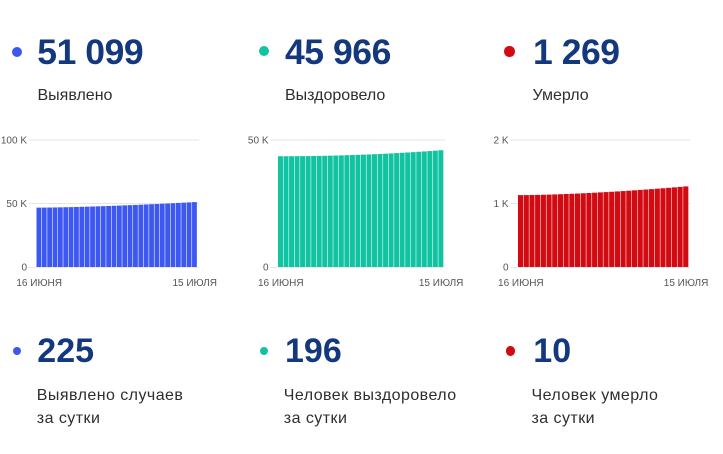  Describe the element at coordinates (14, 141) in the screenshot. I see `svg-text: 100 K` at that location.